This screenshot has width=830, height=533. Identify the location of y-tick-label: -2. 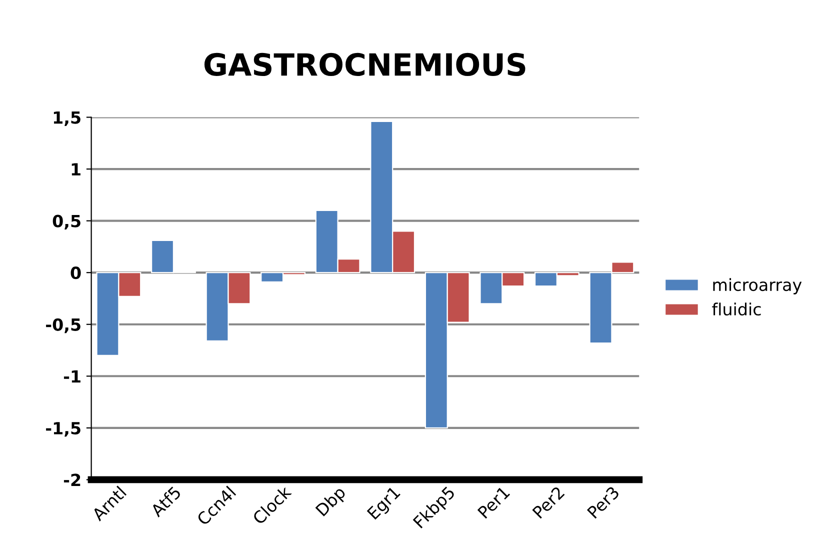
(72, 480).